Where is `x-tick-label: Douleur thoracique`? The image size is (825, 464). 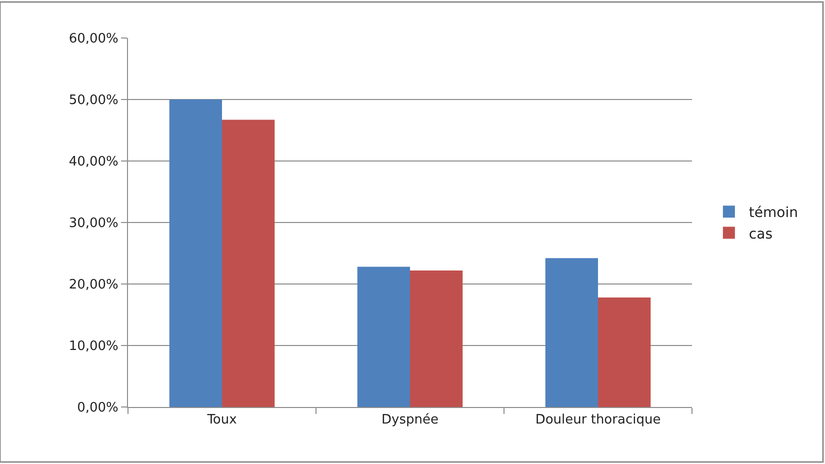
x-tick-label: Douleur thoracique is located at coordinates (598, 420).